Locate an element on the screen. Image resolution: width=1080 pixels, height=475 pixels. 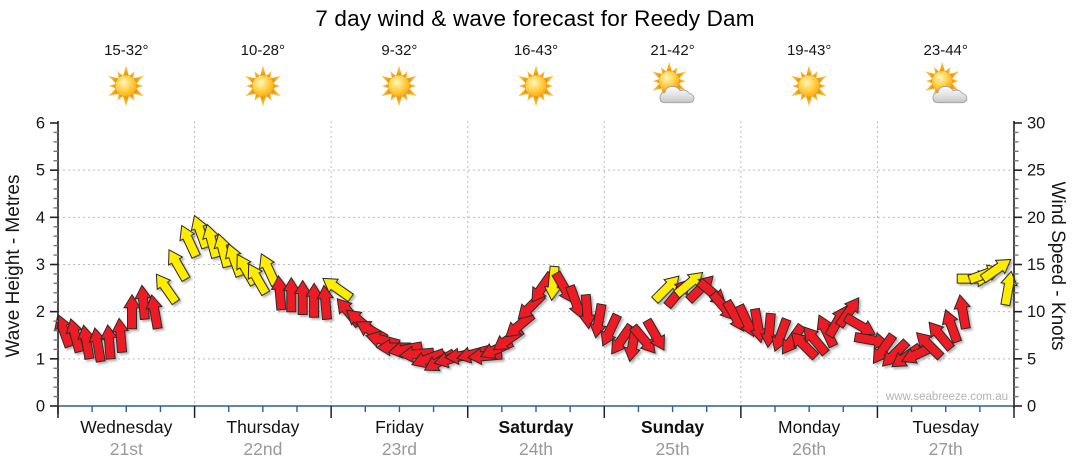
y-axis-right: 0 5 10 15 20 25 30 is located at coordinates (1029, 265).